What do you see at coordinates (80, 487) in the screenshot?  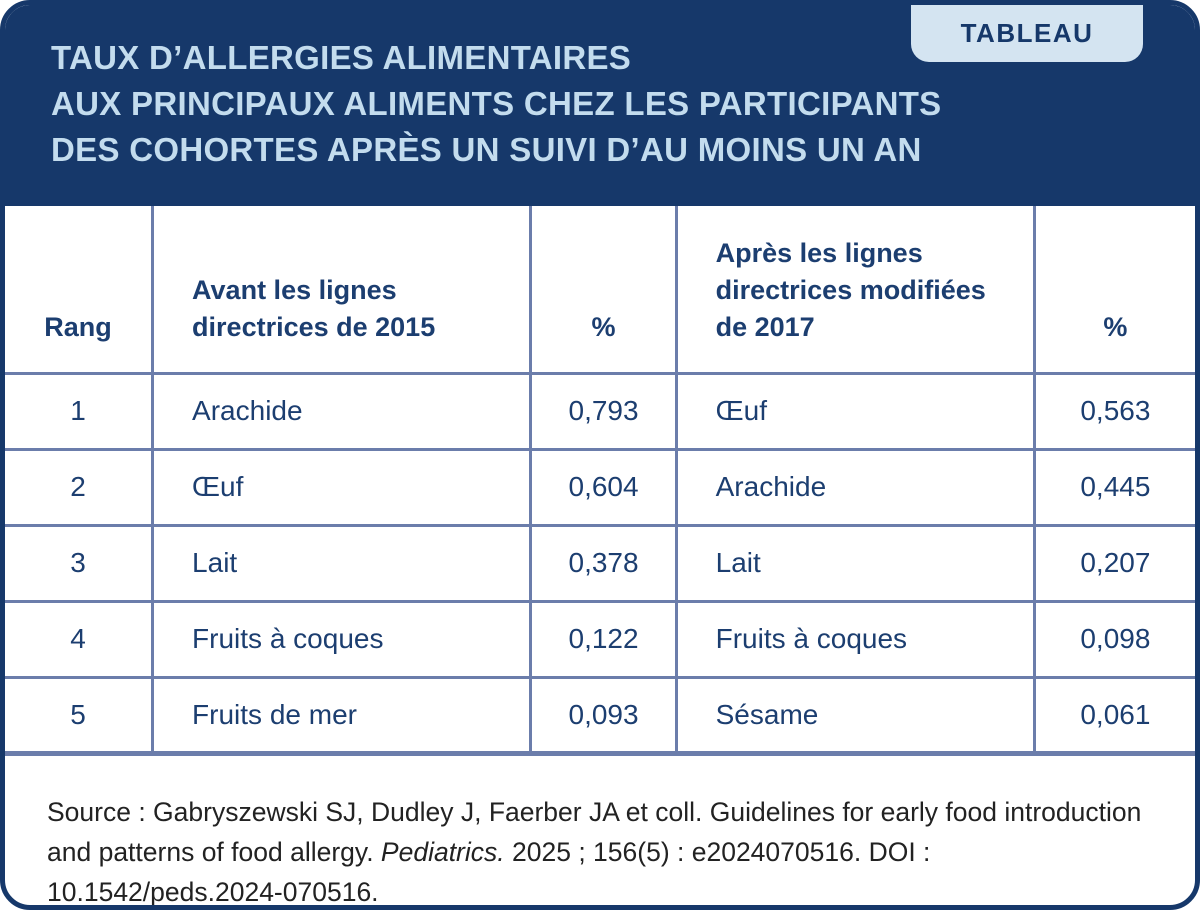 I see `rank-cell: 2` at bounding box center [80, 487].